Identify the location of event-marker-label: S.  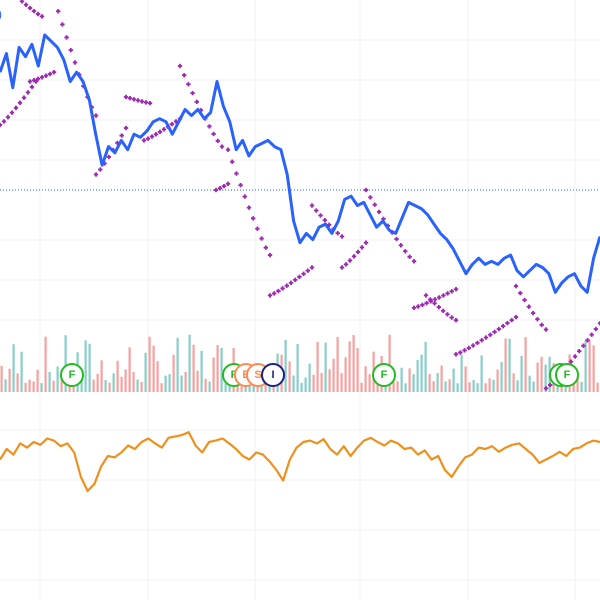
(257, 375).